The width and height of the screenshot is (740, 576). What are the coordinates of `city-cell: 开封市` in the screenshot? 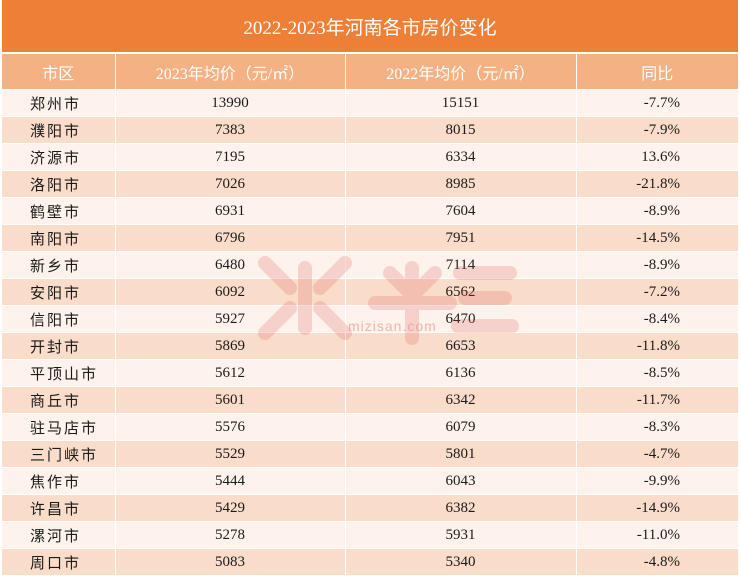 It's located at (59, 346).